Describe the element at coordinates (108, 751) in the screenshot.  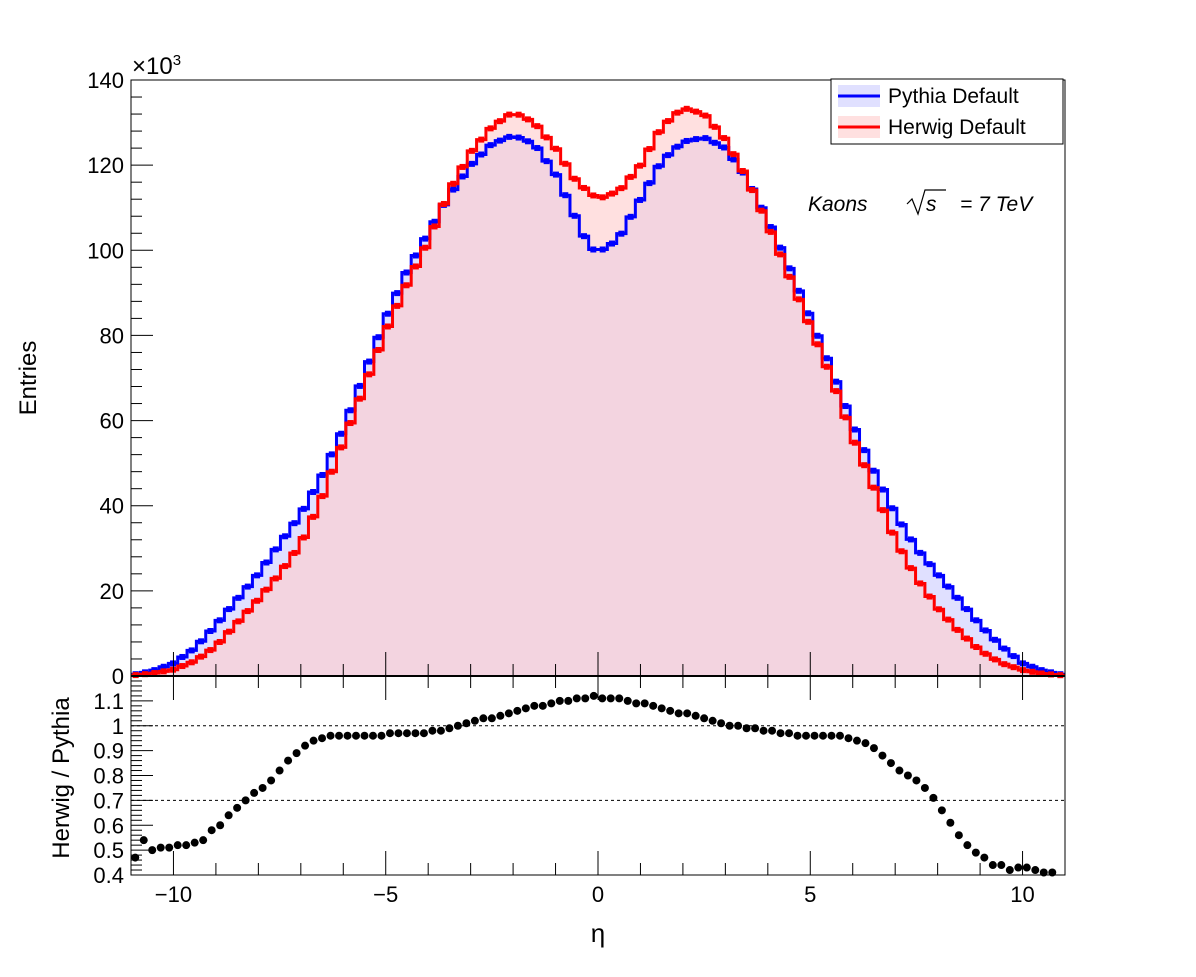
I see `ratio-y-tick-label: 0.9` at that location.